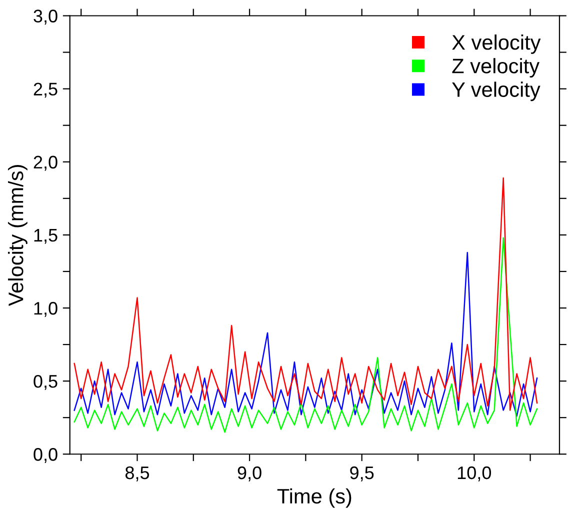  I want to click on y-tick-label: 2,5, so click(46, 90).